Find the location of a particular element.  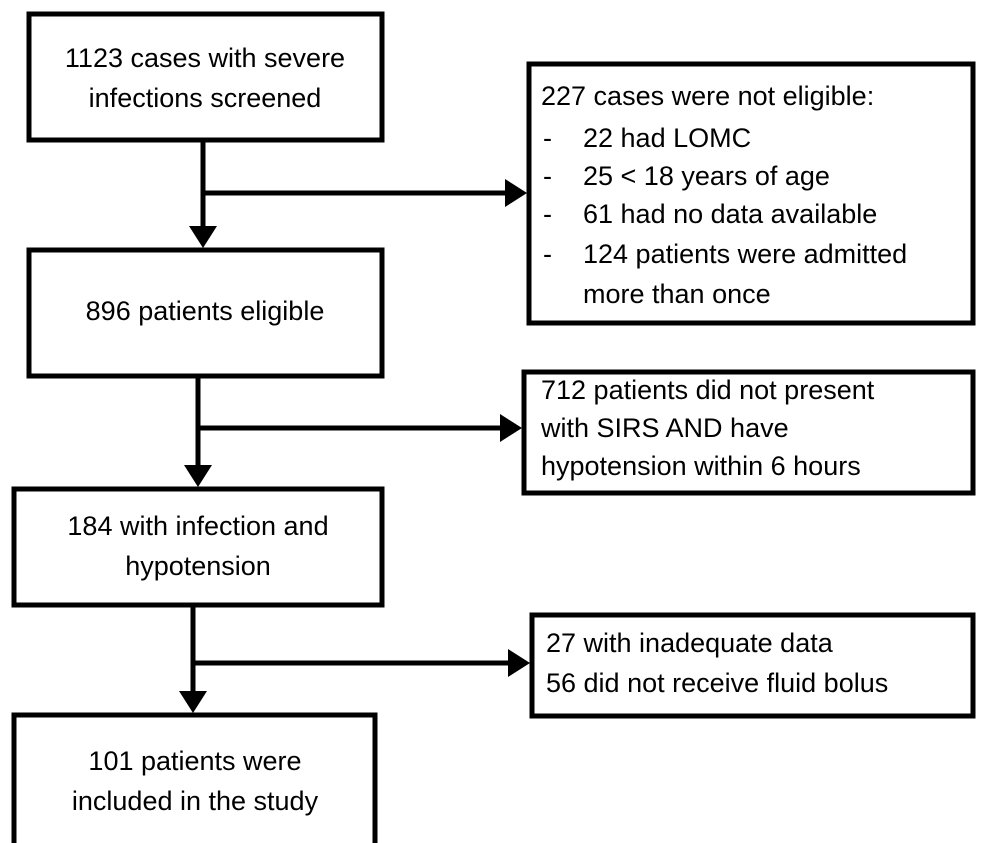

exclusion-text: with SIRS AND have is located at coordinates (664, 428).